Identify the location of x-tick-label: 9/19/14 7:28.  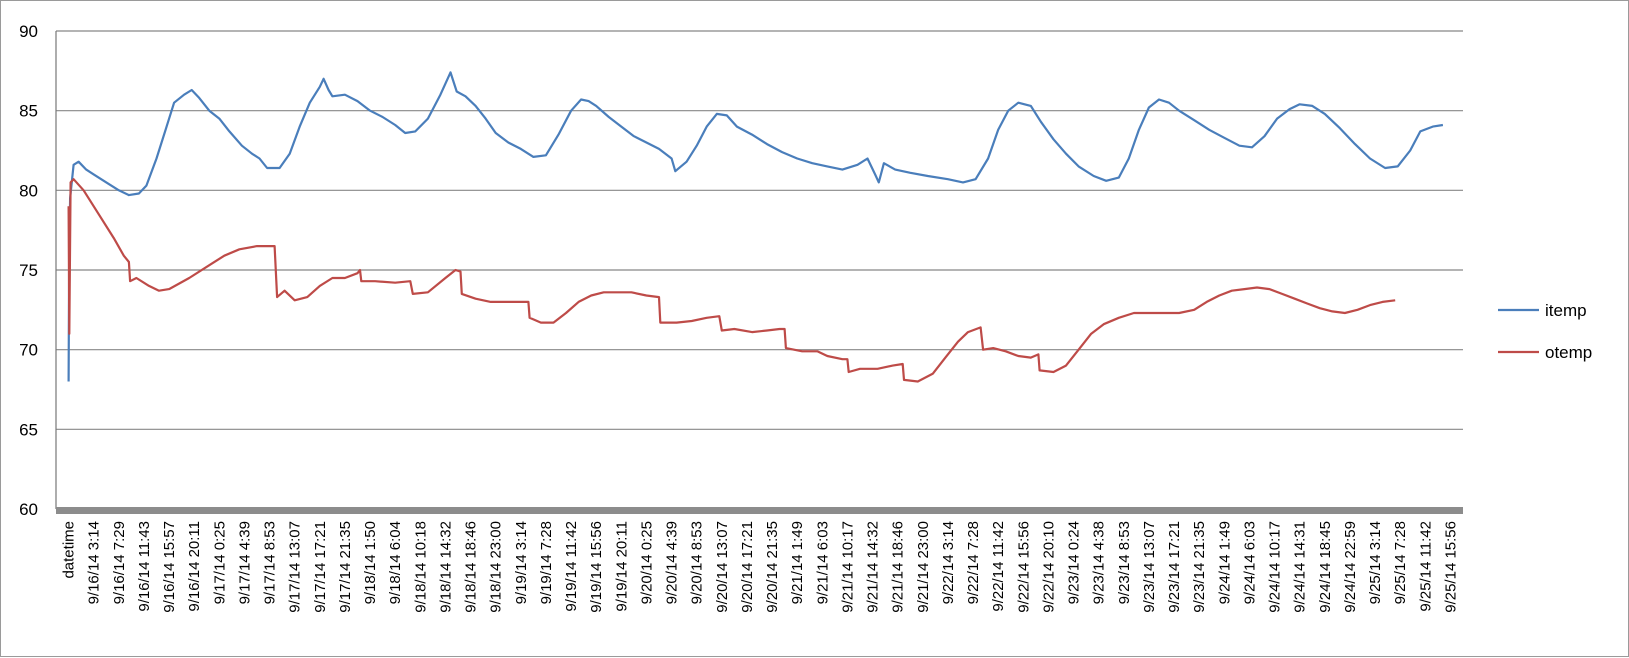
(546, 562).